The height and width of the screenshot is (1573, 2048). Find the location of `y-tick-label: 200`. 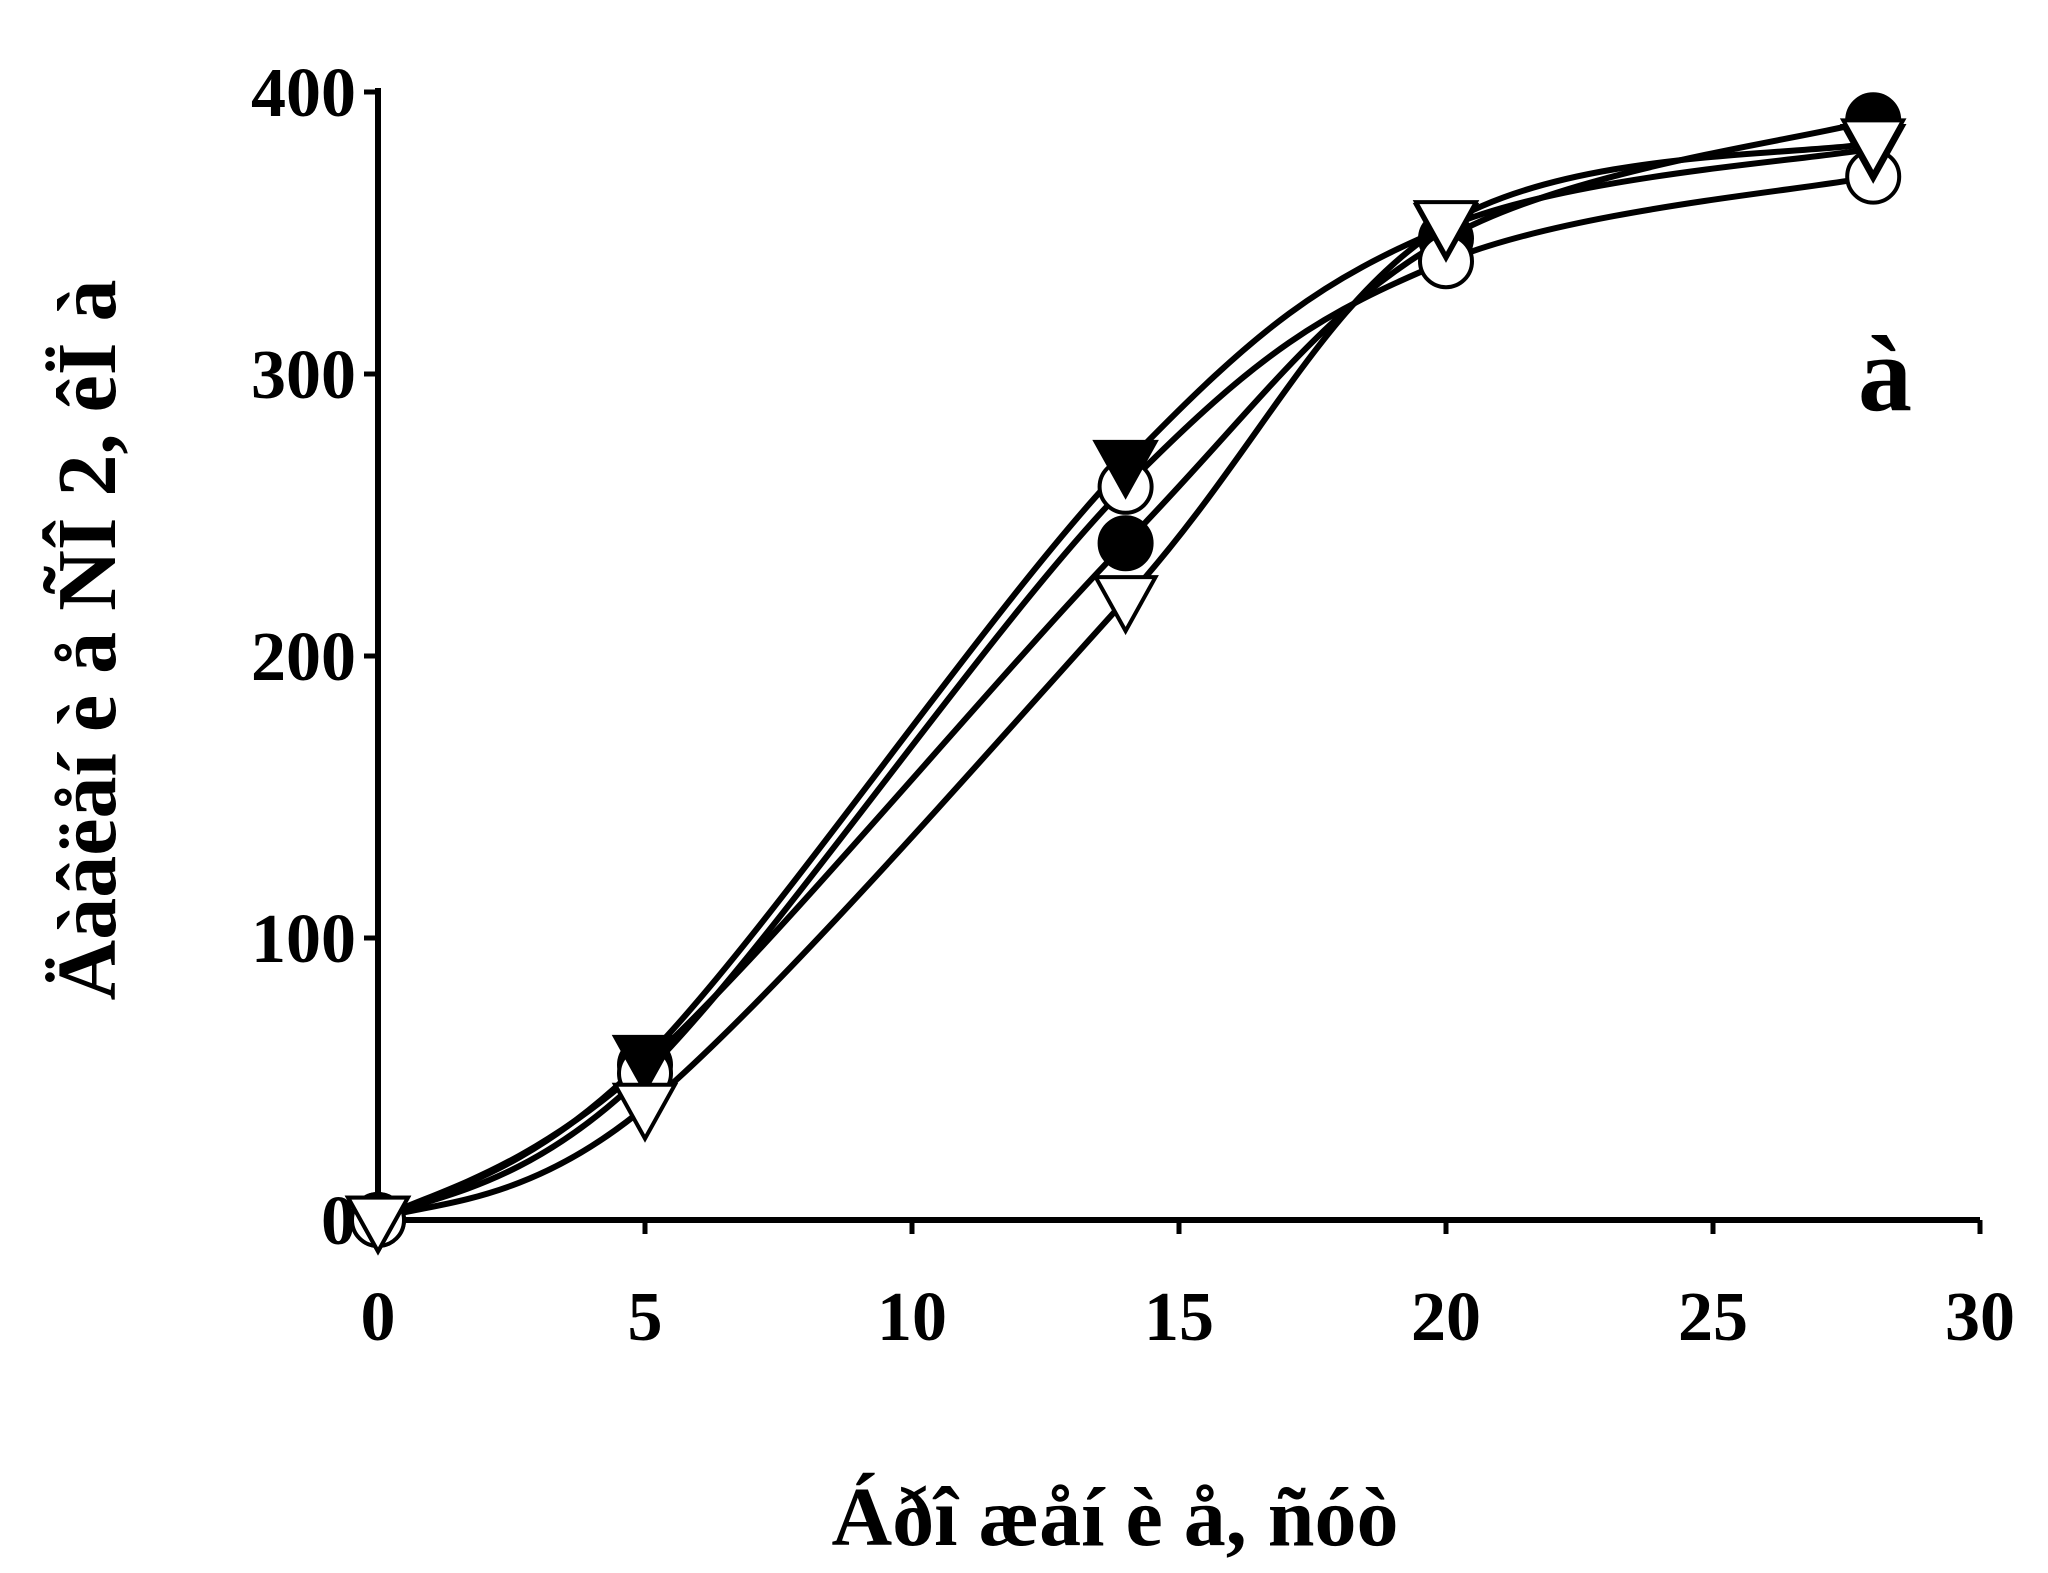

y-tick-label: 200 is located at coordinates (303, 657).